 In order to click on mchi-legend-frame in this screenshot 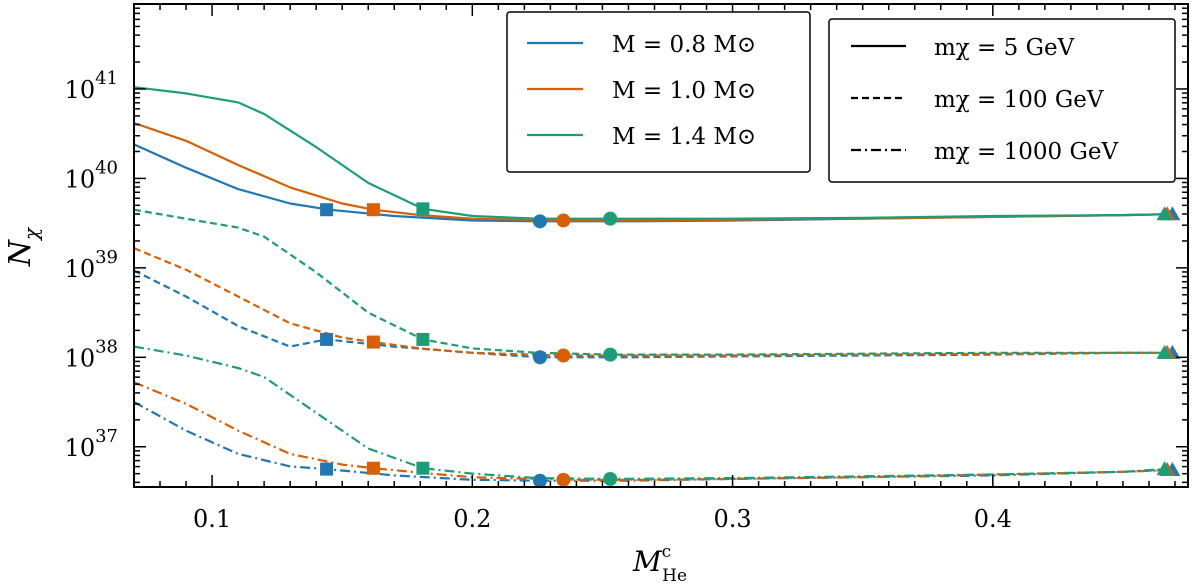, I will do `click(1002, 100)`.